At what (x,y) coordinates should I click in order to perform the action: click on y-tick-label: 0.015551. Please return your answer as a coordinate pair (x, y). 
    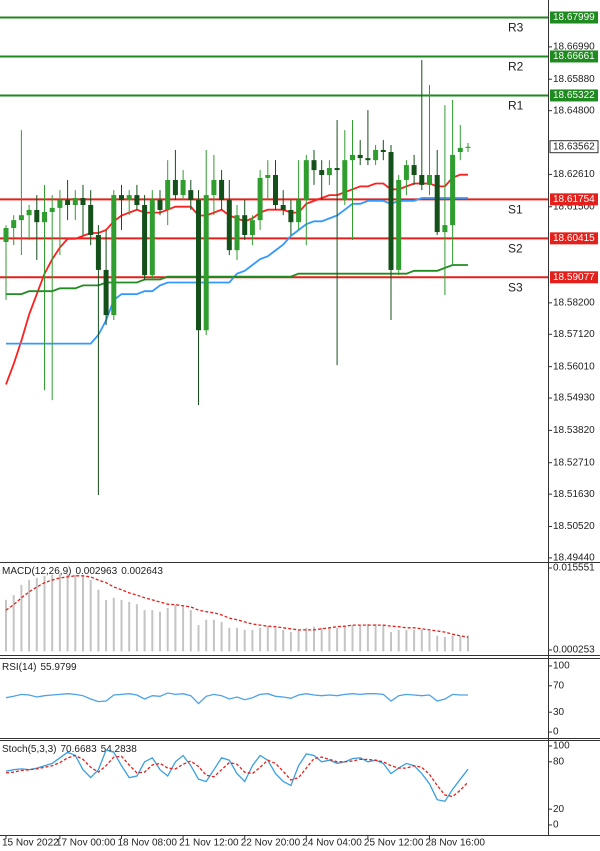
    Looking at the image, I should click on (574, 568).